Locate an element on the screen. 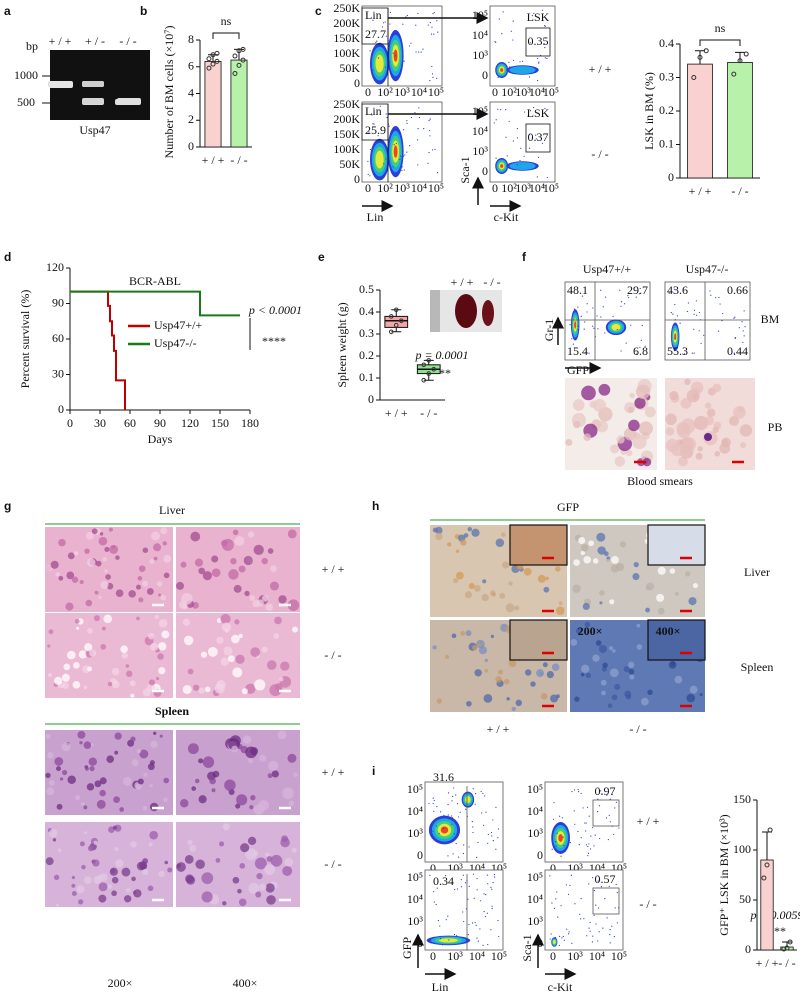  label: Usp47-/- is located at coordinates (707, 269).